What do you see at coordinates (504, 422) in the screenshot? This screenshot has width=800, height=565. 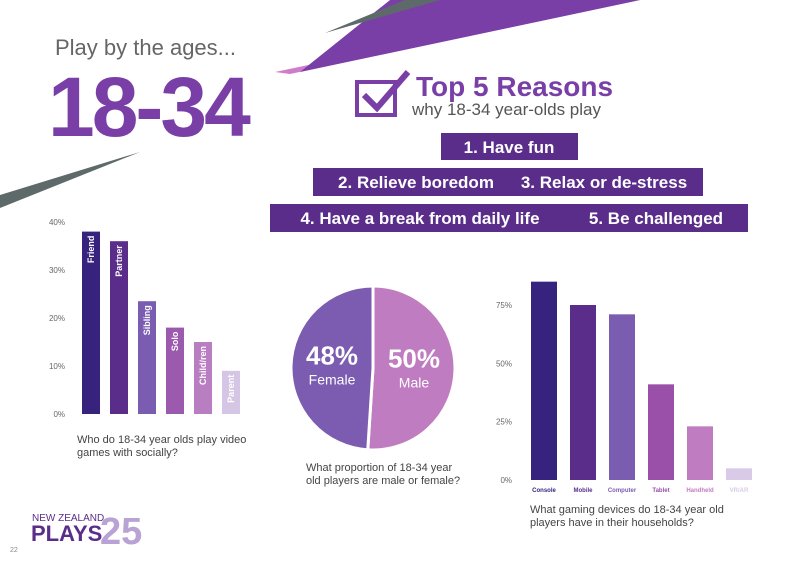 I see `y-tick-label: 25%` at bounding box center [504, 422].